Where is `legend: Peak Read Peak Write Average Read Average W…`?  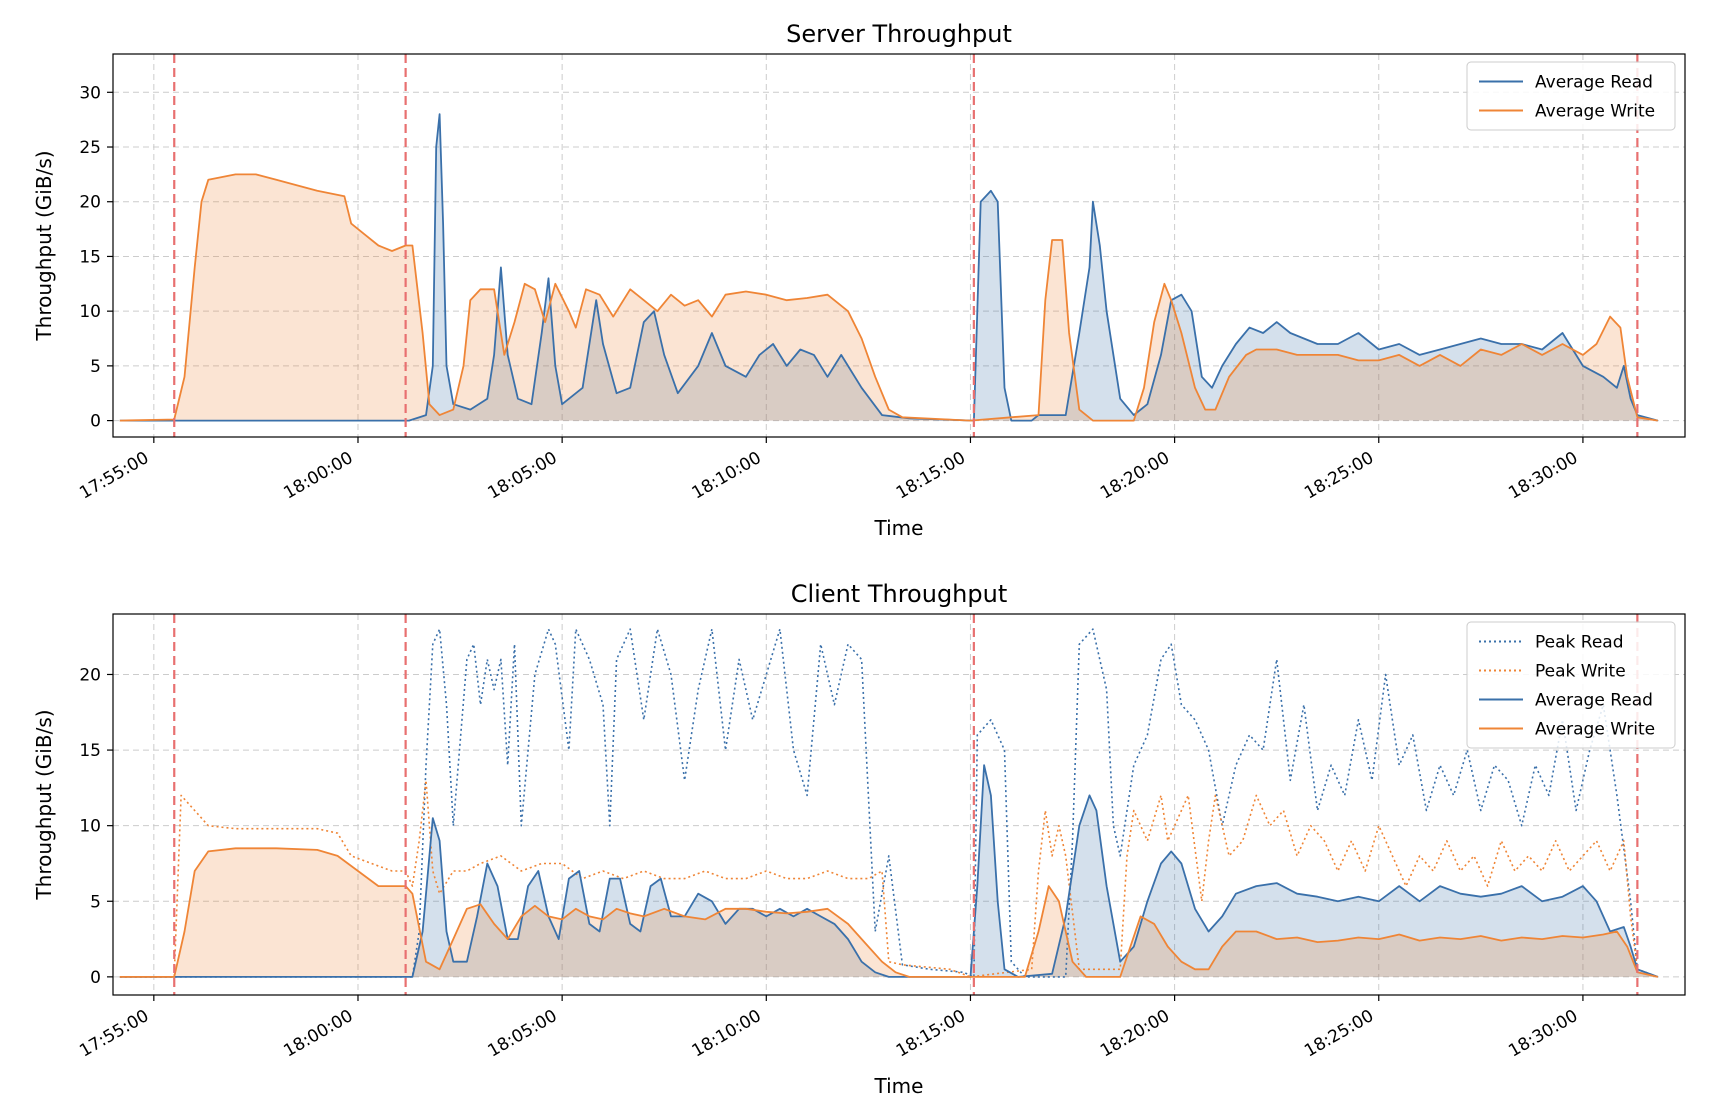
legend: Peak Read Peak Write Average Read Average W… is located at coordinates (1571, 685).